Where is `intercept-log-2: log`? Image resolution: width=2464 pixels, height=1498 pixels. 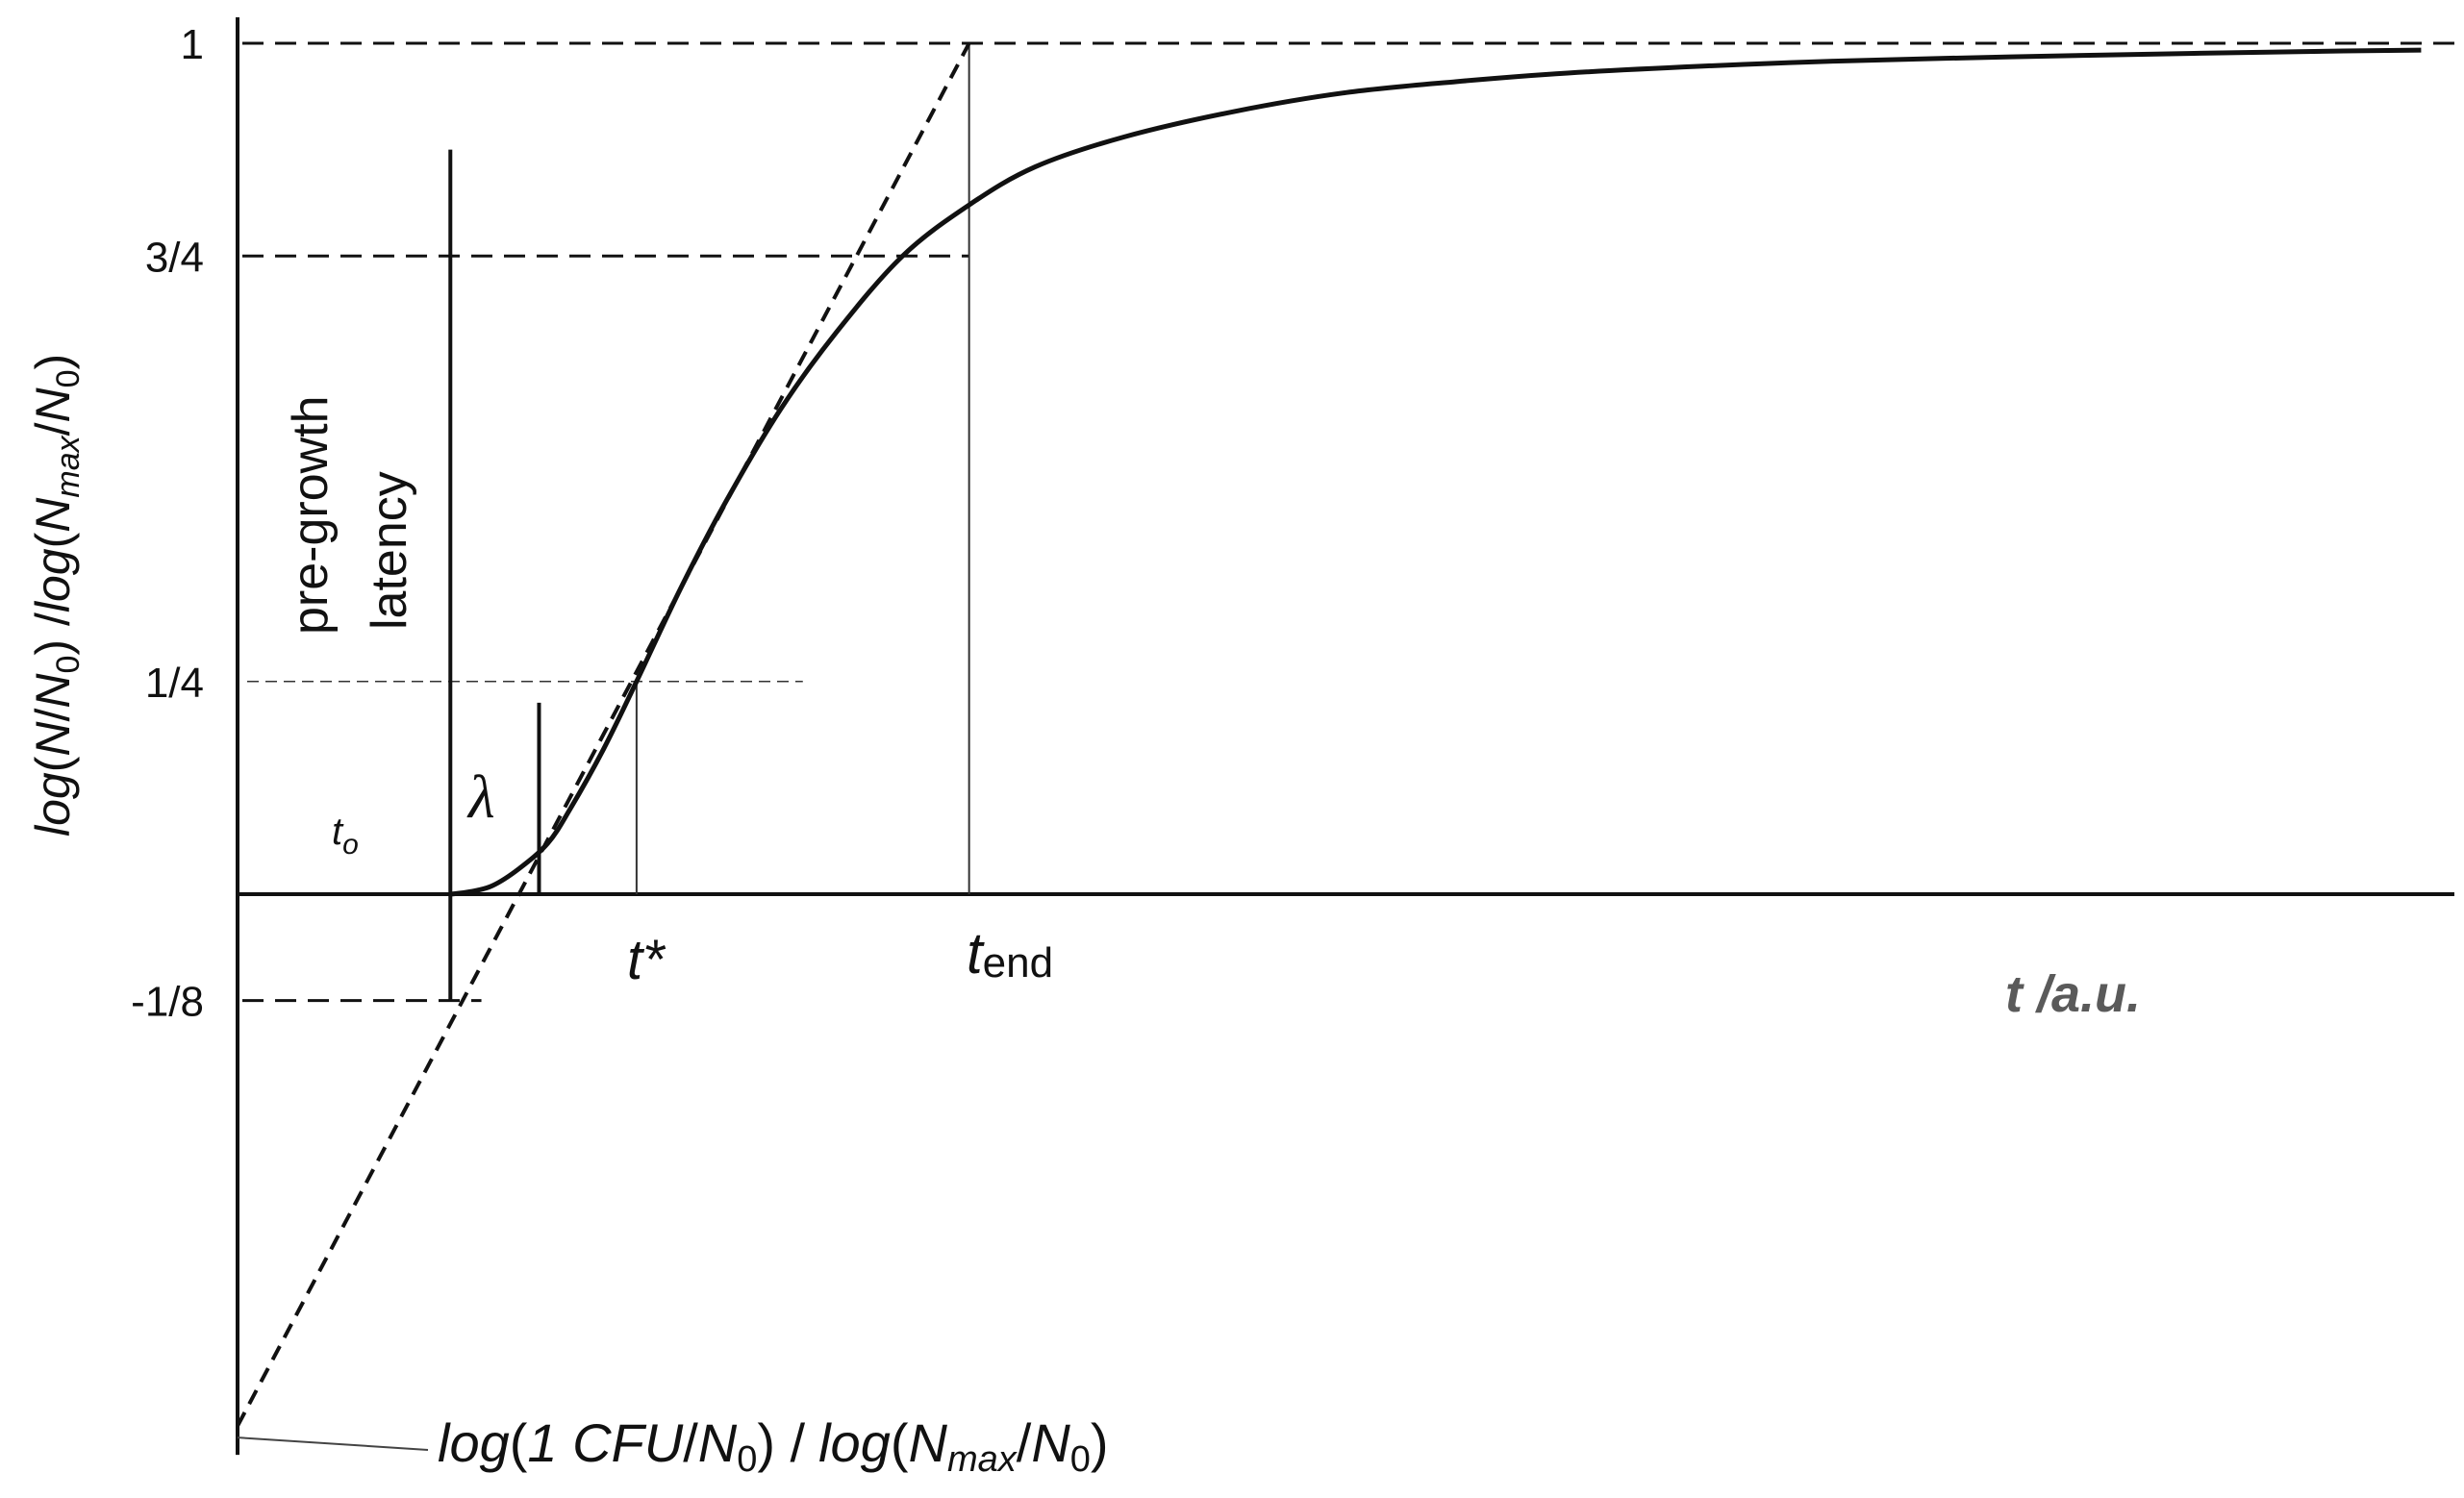
intercept-log-2: log is located at coordinates (854, 1443).